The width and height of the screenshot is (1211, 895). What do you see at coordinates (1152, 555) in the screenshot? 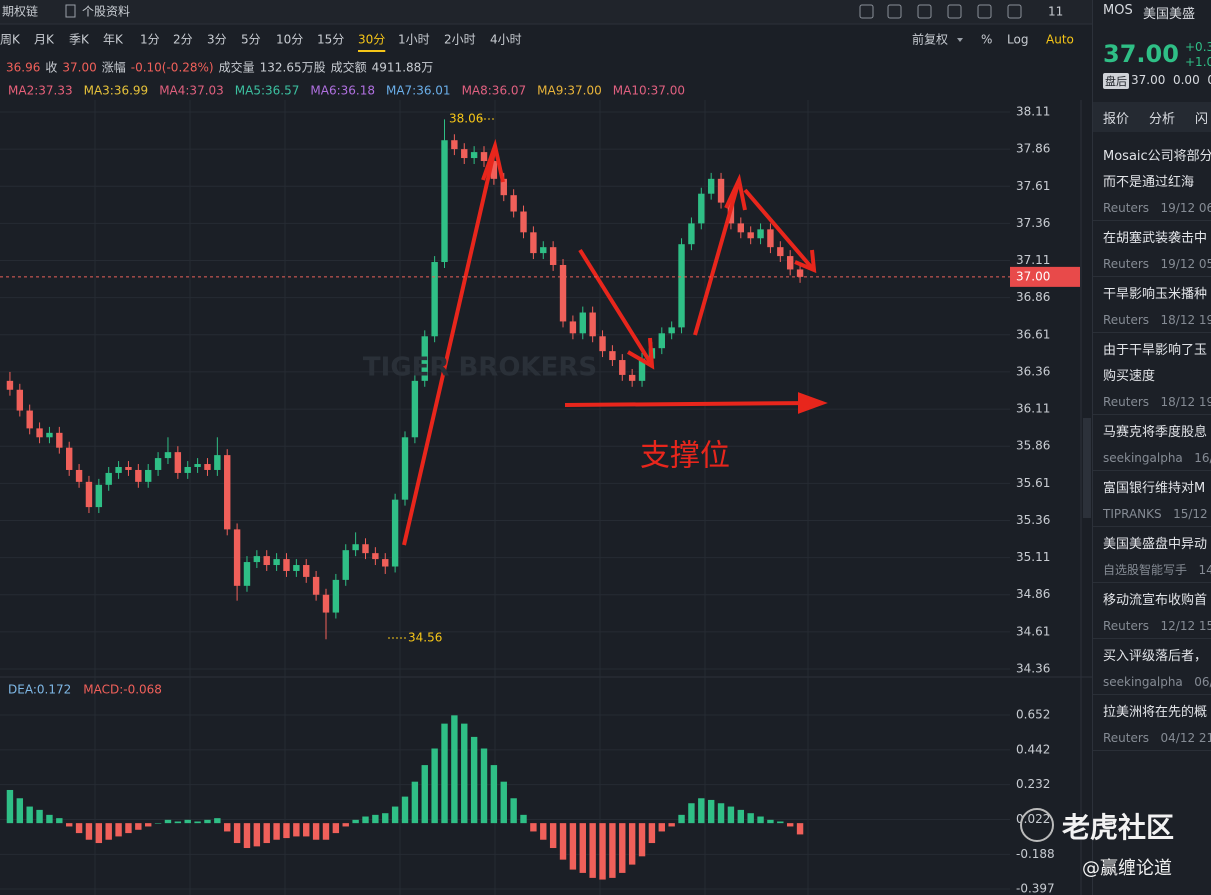
I see `news-item: 美国美盛盘中异动 自选股智能写手 14` at bounding box center [1152, 555].